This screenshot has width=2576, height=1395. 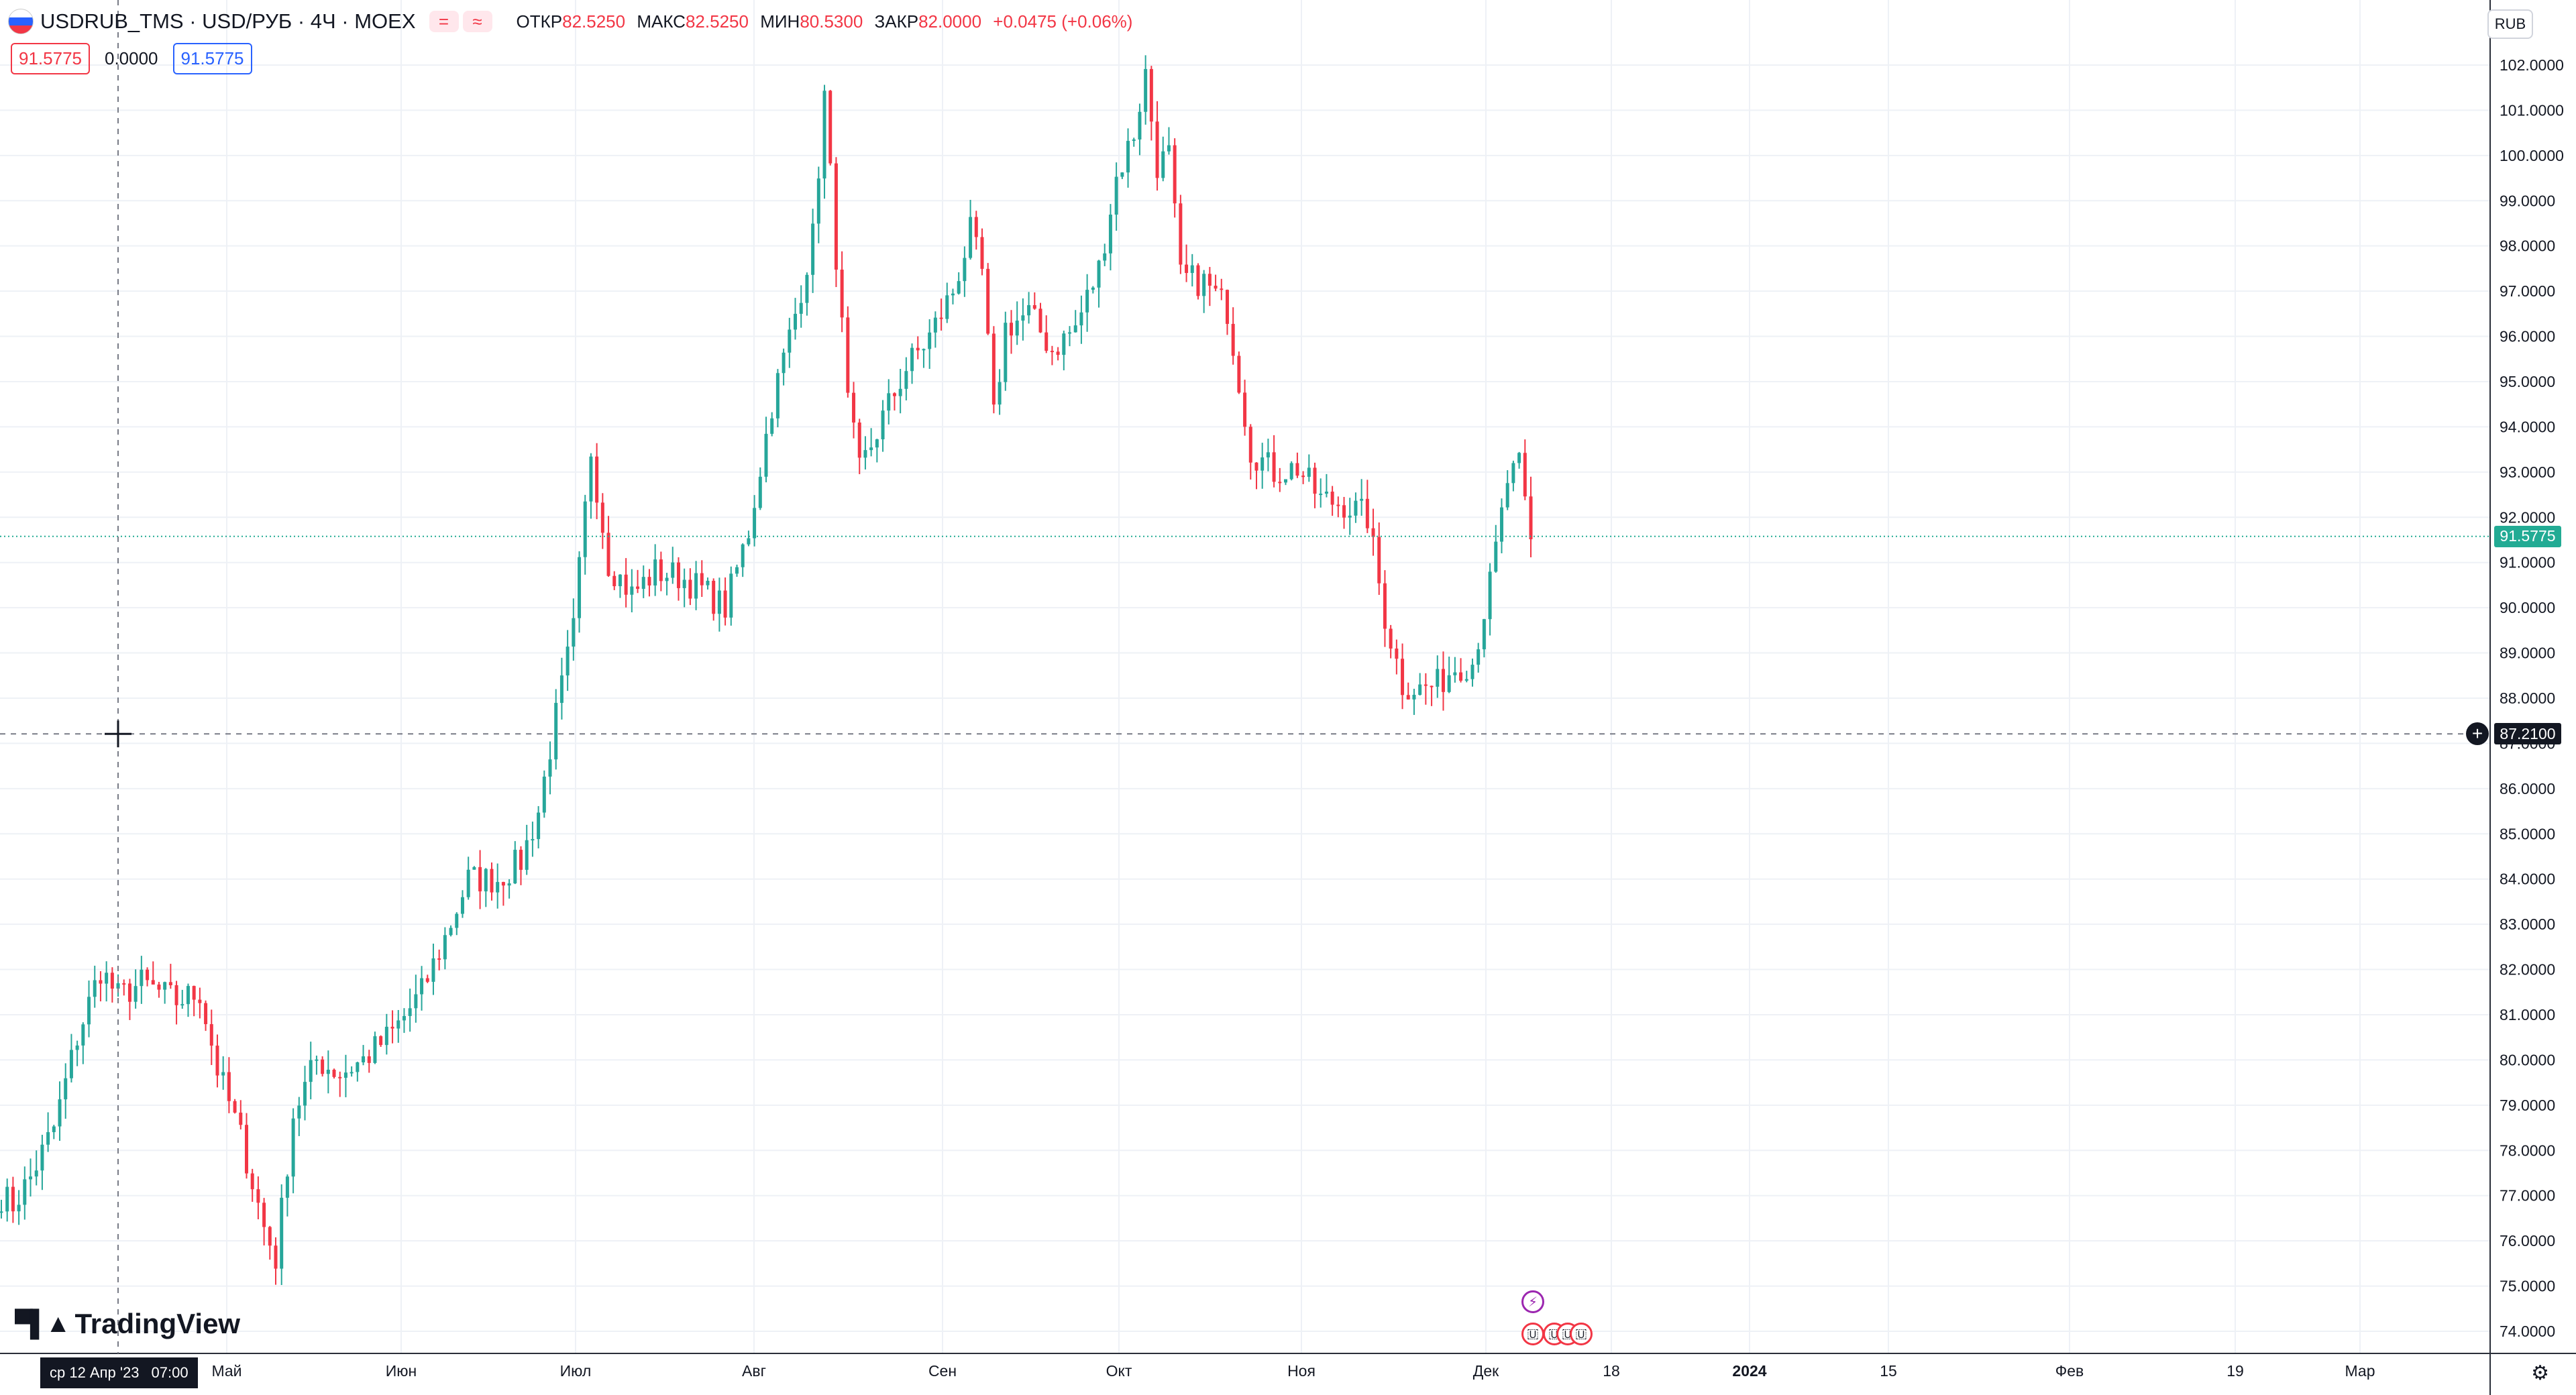 I want to click on currency-button: RUB, so click(x=2510, y=24).